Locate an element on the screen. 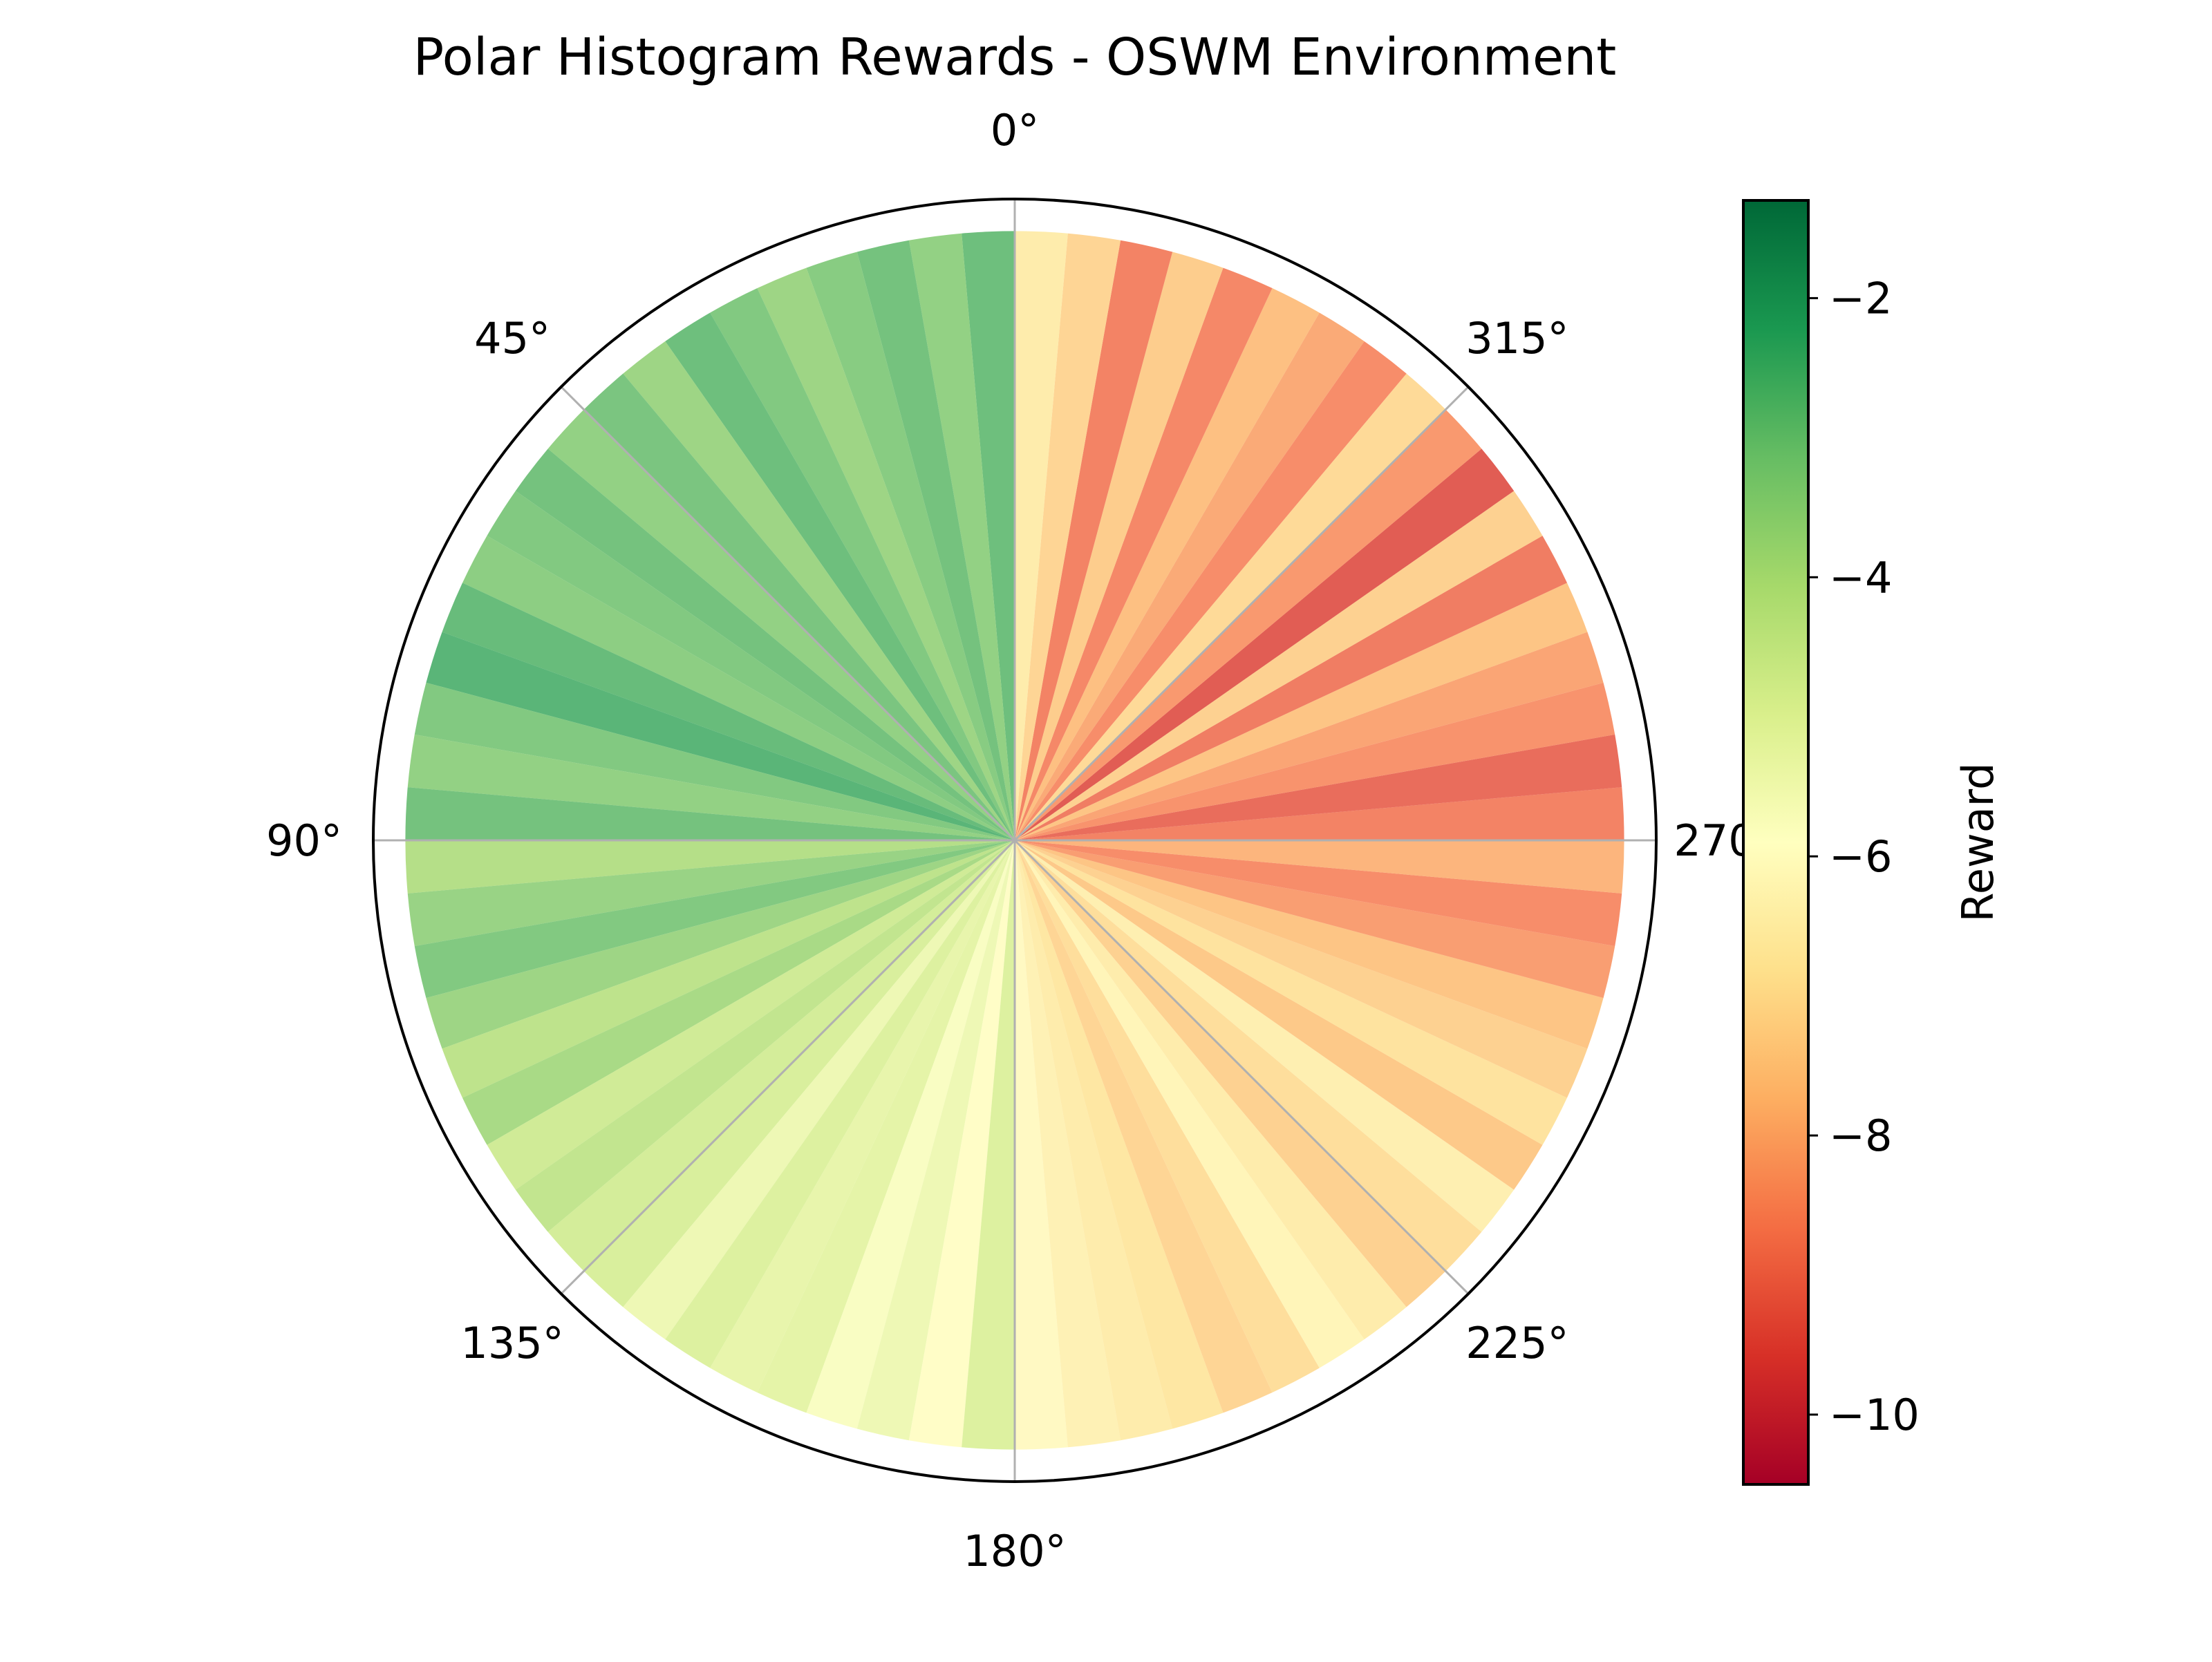 The width and height of the screenshot is (2212, 1662). colorbar-tick-label: −6 is located at coordinates (1860, 856).